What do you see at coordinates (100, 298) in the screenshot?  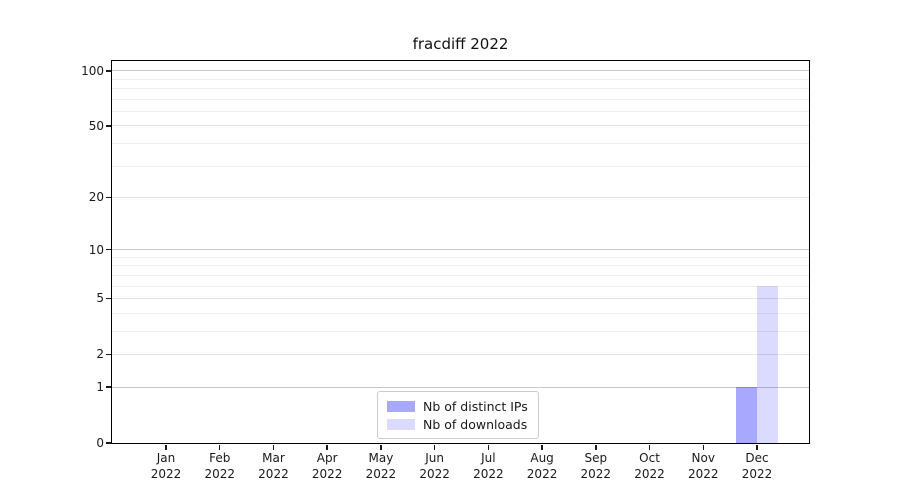 I see `y-tick-label: 5` at bounding box center [100, 298].